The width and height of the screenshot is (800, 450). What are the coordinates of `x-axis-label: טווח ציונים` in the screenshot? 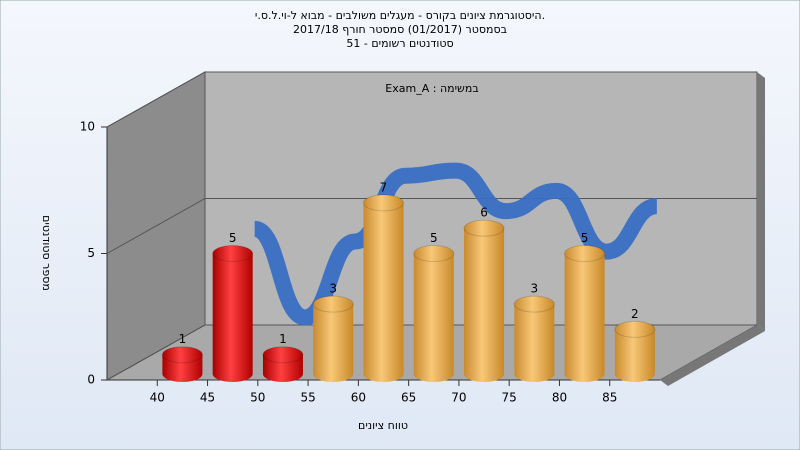 It's located at (383, 425).